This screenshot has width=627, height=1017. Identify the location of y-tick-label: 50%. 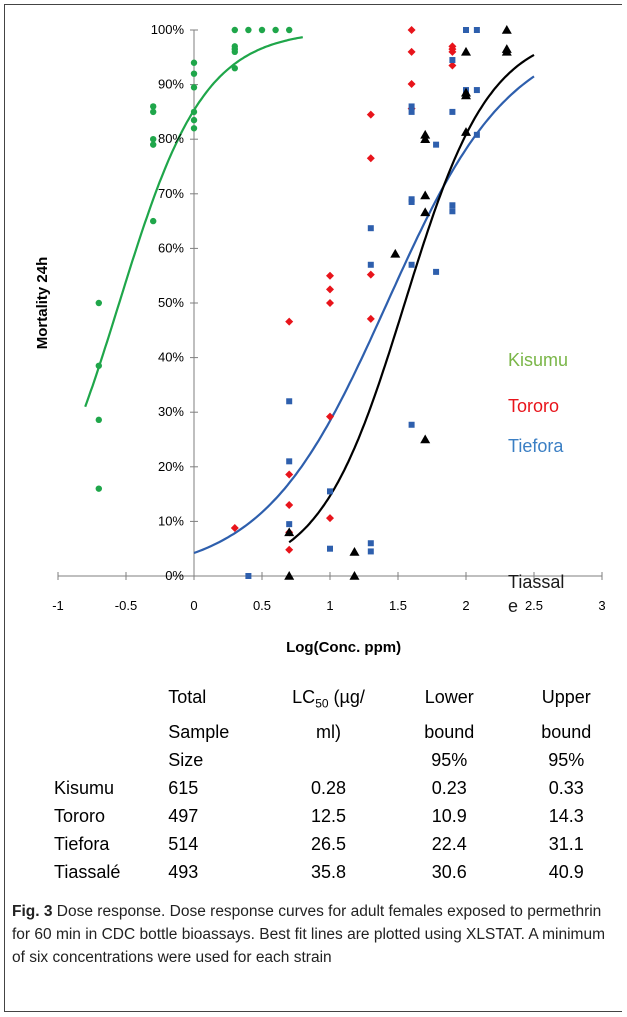
(171, 302).